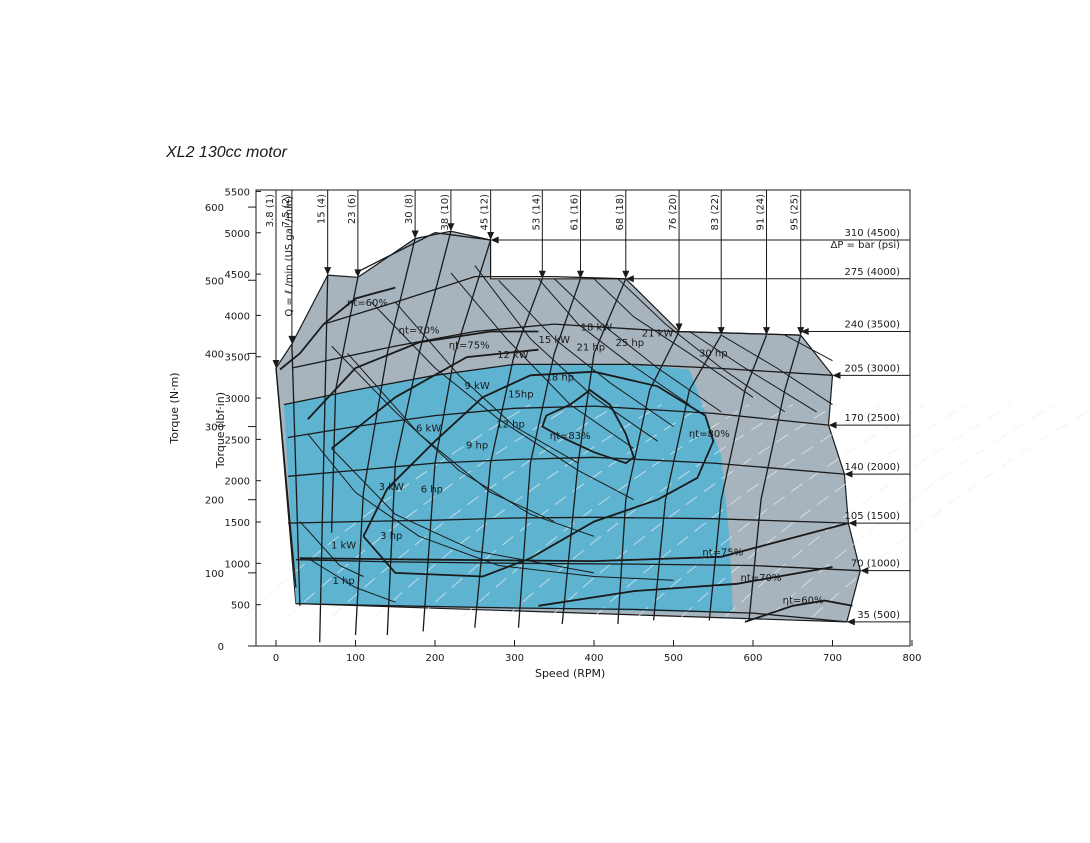 This screenshot has height=843, width=1090. Describe the element at coordinates (510, 424) in the screenshot. I see `power-line-label: 12 hp` at that location.